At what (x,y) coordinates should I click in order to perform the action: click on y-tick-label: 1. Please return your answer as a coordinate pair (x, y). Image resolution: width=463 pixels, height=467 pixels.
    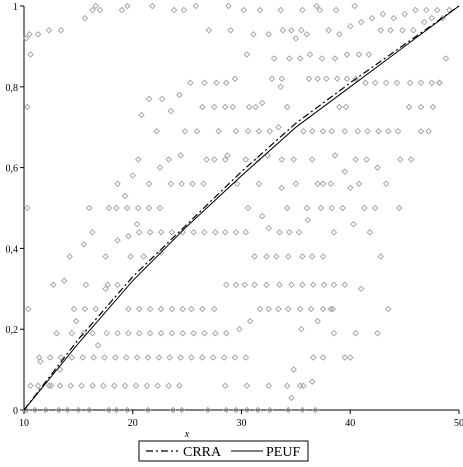
    Looking at the image, I should click on (15, 7).